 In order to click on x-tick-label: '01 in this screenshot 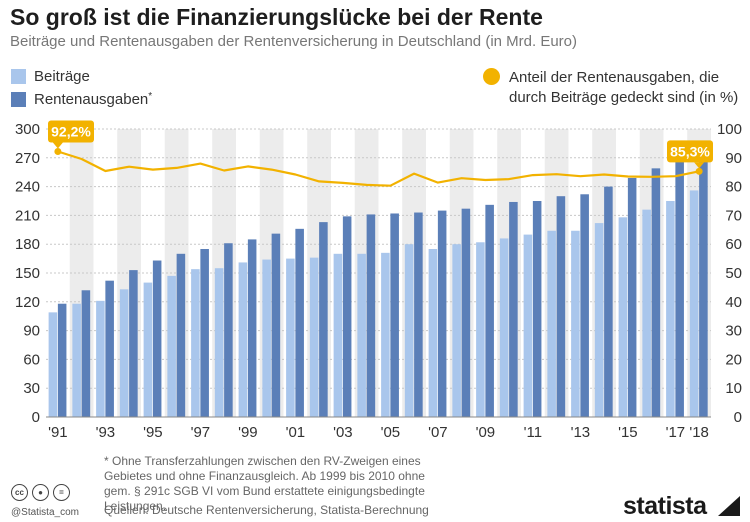, I will do `click(296, 432)`.